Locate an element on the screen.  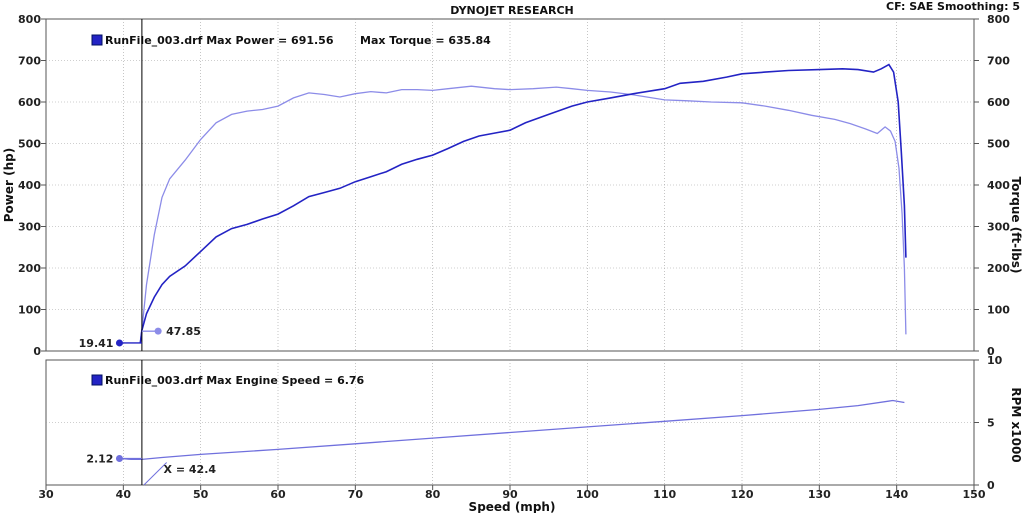
power-tick-label: 500 is located at coordinates (29, 144).